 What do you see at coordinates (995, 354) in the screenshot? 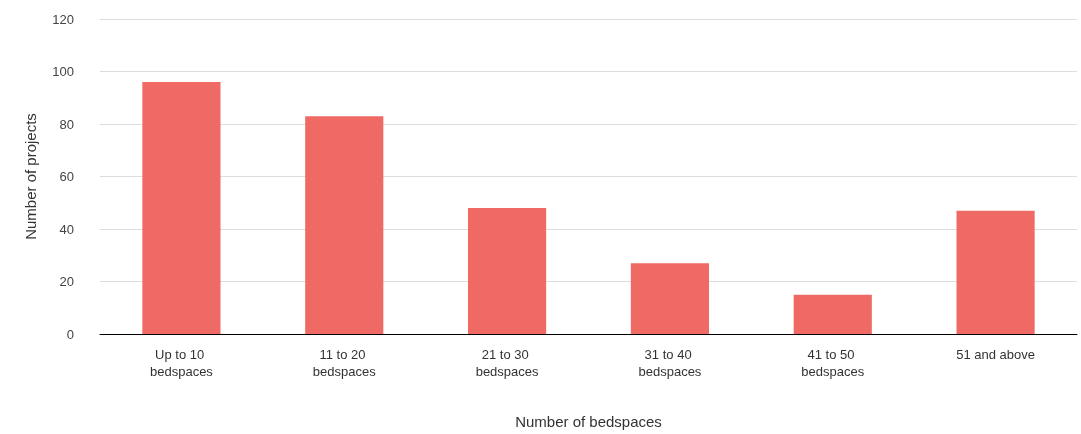
I see `x-tick-label: 51 and above` at bounding box center [995, 354].